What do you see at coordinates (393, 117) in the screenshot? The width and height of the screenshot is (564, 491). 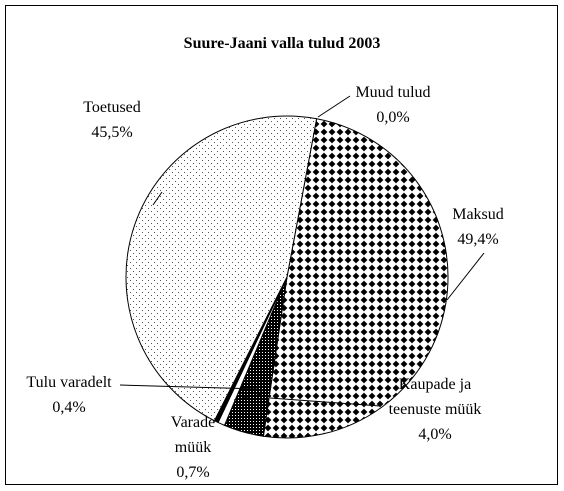 I see `slice-value: 0,0%` at bounding box center [393, 117].